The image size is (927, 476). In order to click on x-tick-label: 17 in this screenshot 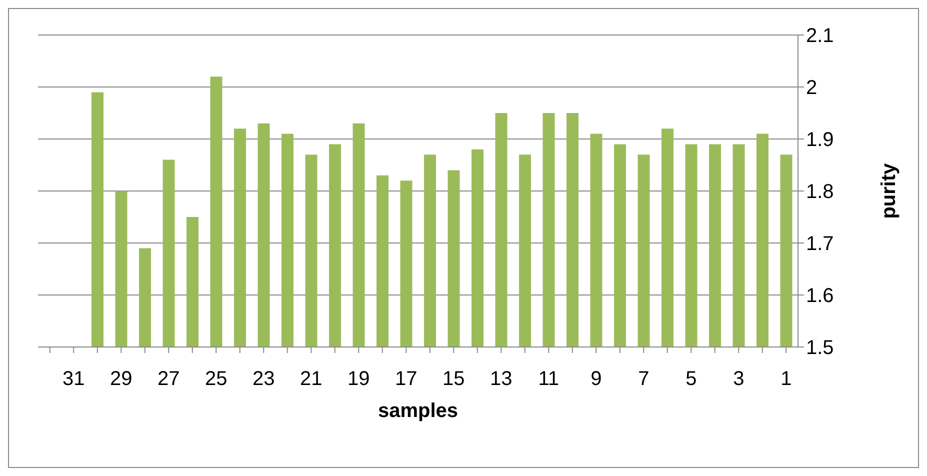, I will do `click(406, 379)`.